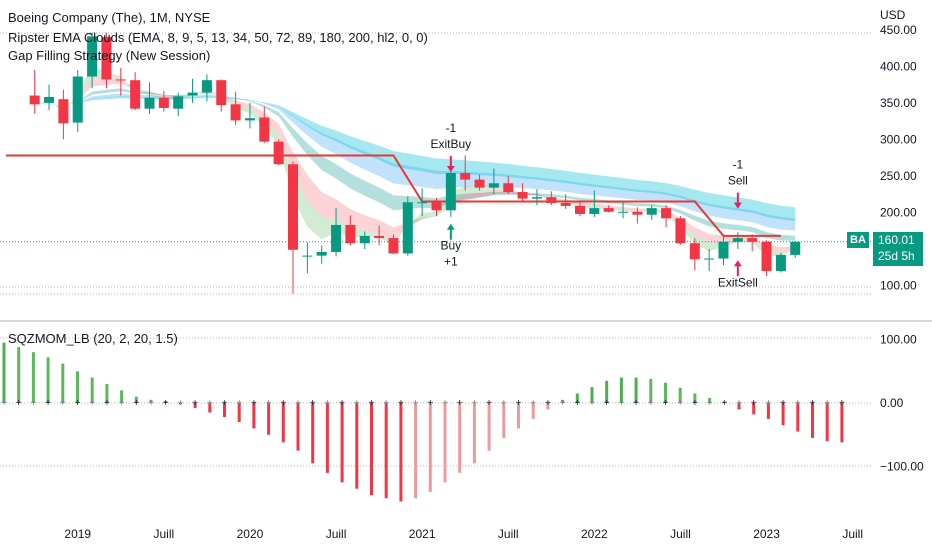 The width and height of the screenshot is (932, 555). Describe the element at coordinates (594, 534) in the screenshot. I see `time-tick-label: 2022` at that location.